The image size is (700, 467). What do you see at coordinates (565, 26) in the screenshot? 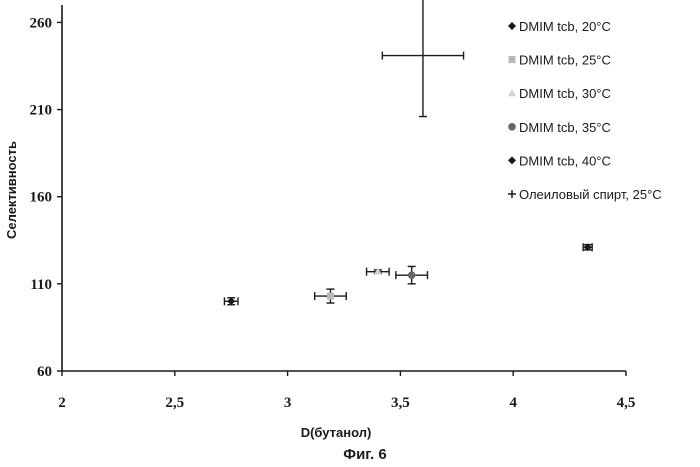
I see `legend-label: DMIM tcb, 20°C` at bounding box center [565, 26].